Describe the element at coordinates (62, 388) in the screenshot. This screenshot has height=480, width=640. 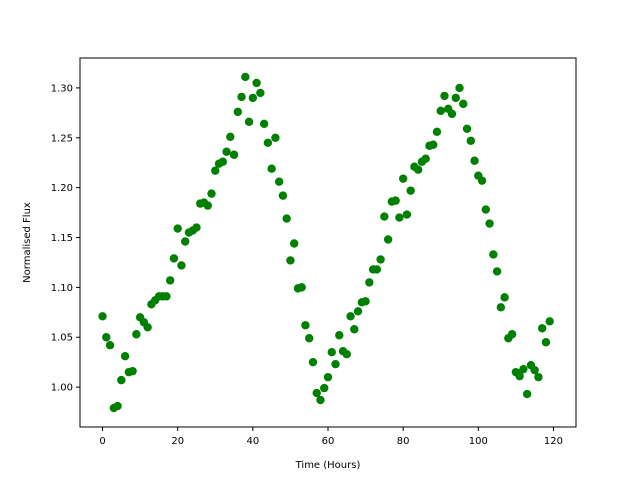
I see `y-tick-label: 1.00` at that location.